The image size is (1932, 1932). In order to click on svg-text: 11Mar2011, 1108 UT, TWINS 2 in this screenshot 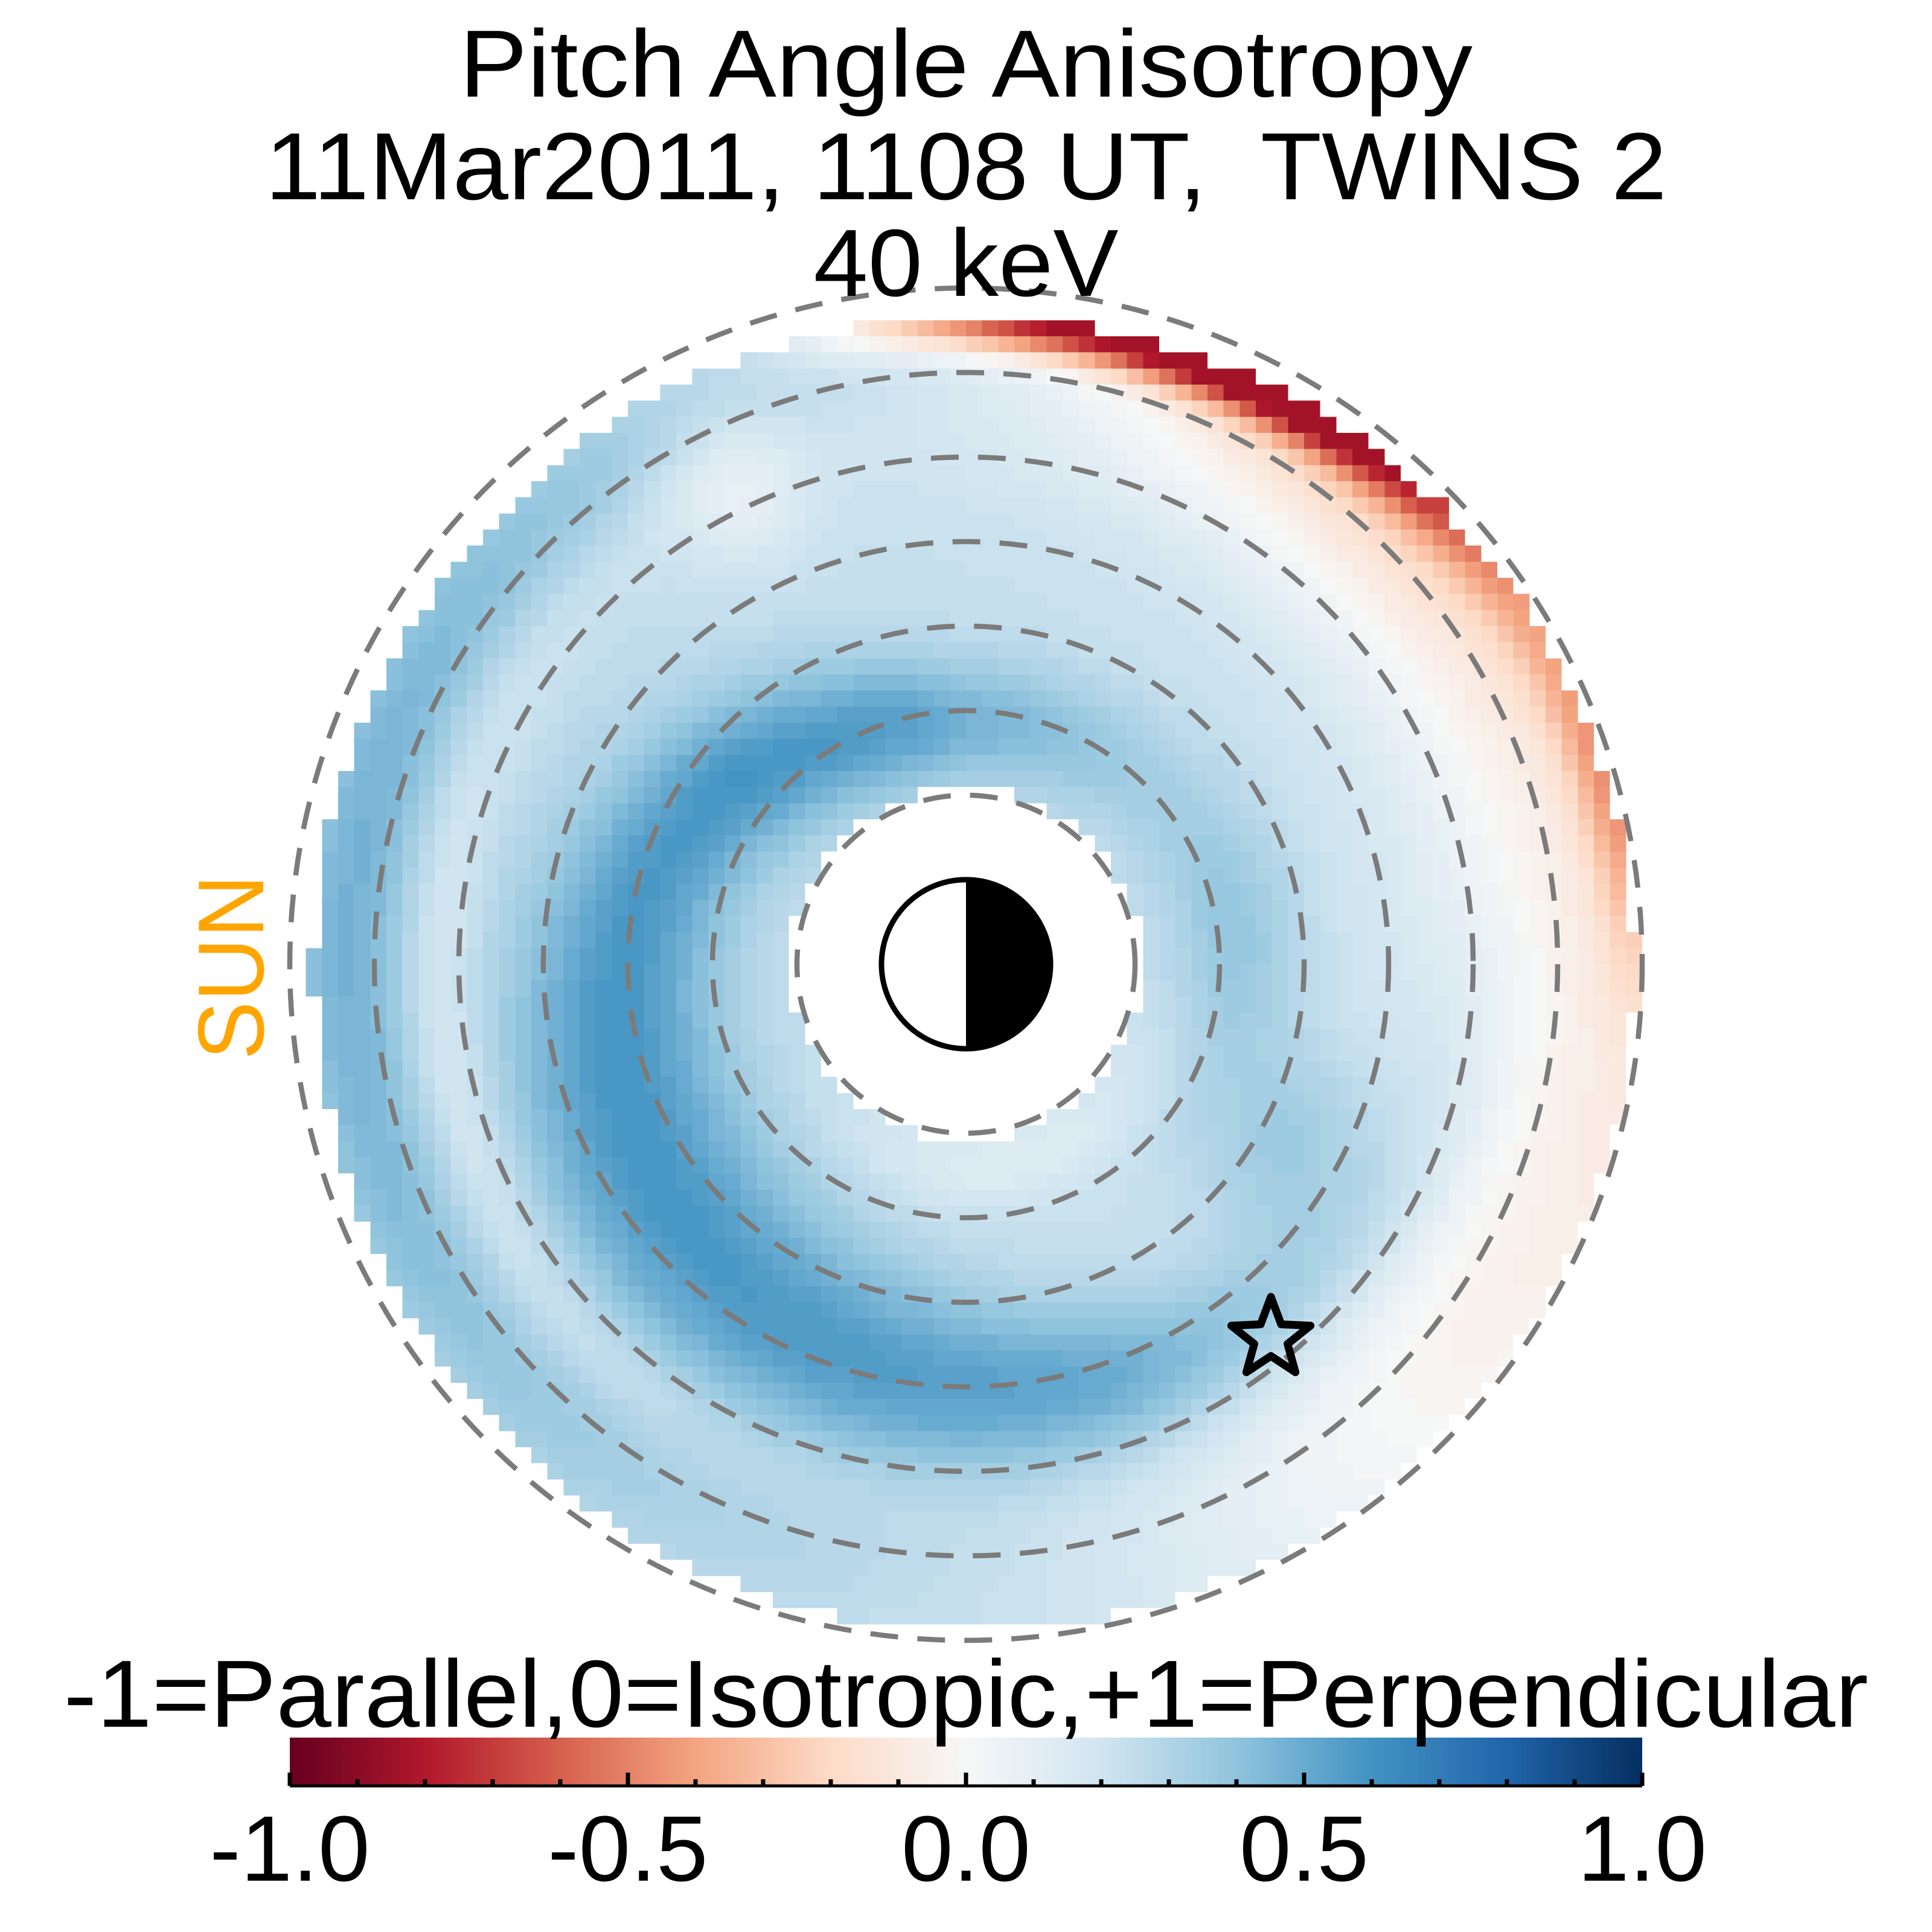, I will do `click(966, 167)`.